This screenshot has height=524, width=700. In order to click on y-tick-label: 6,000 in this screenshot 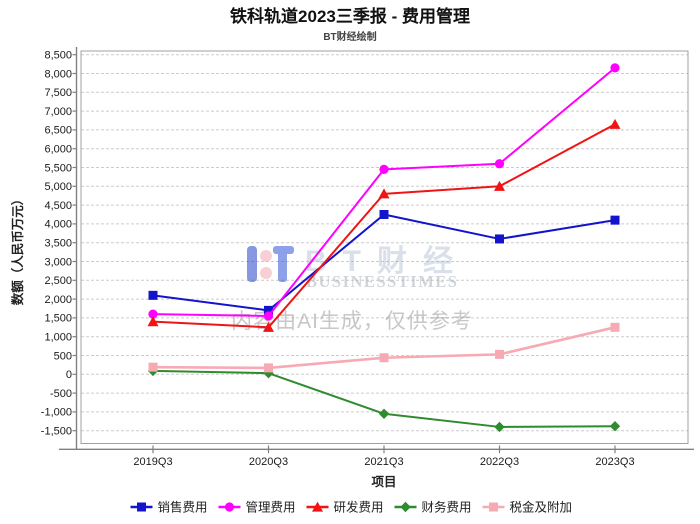, I will do `click(58, 150)`.